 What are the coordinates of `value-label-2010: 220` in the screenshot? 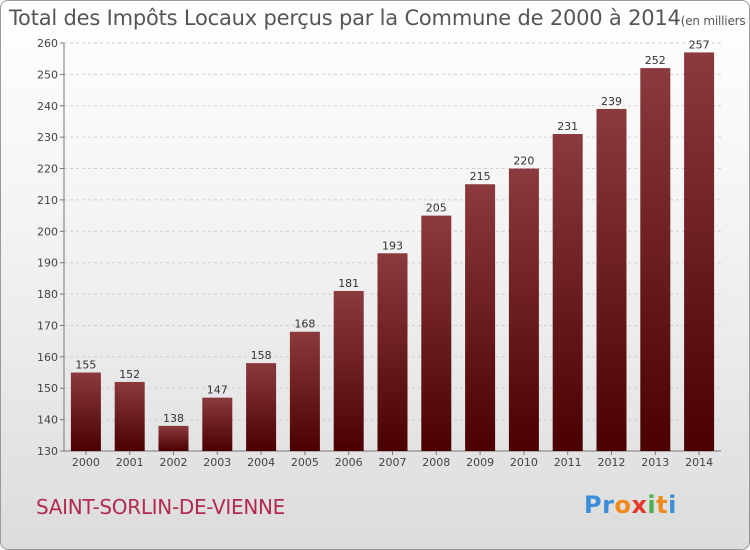 It's located at (523, 161).